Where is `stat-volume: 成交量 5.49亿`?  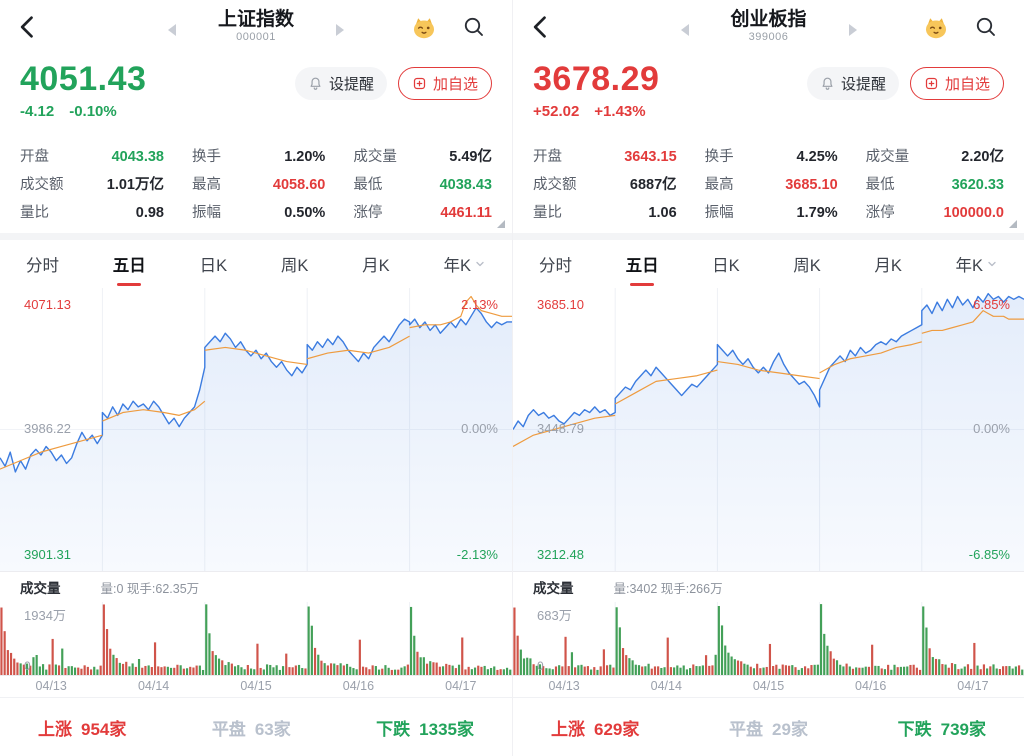 stat-volume: 成交量 5.49亿 is located at coordinates (422, 157).